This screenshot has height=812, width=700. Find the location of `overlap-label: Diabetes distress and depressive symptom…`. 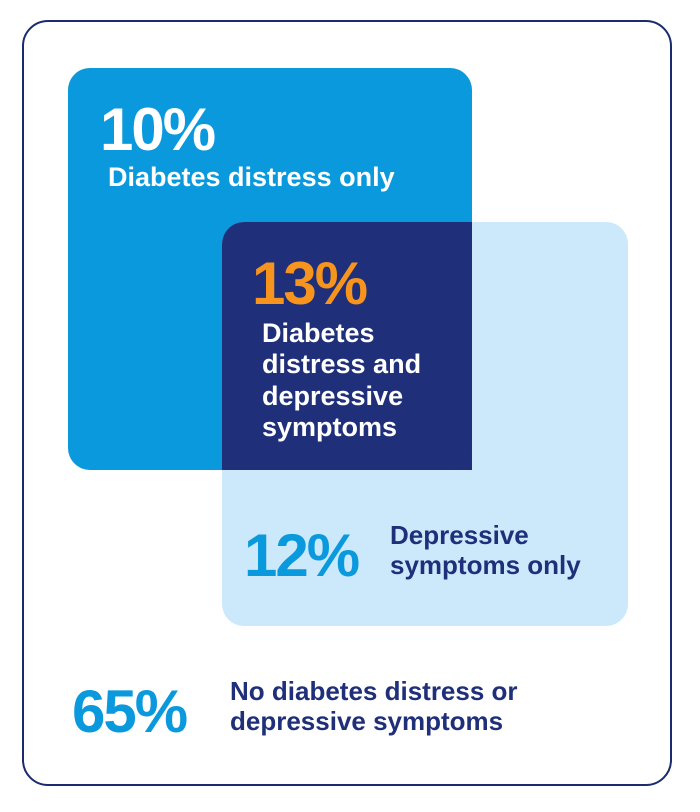

overlap-label: Diabetes distress and depressive symptom… is located at coordinates (342, 380).